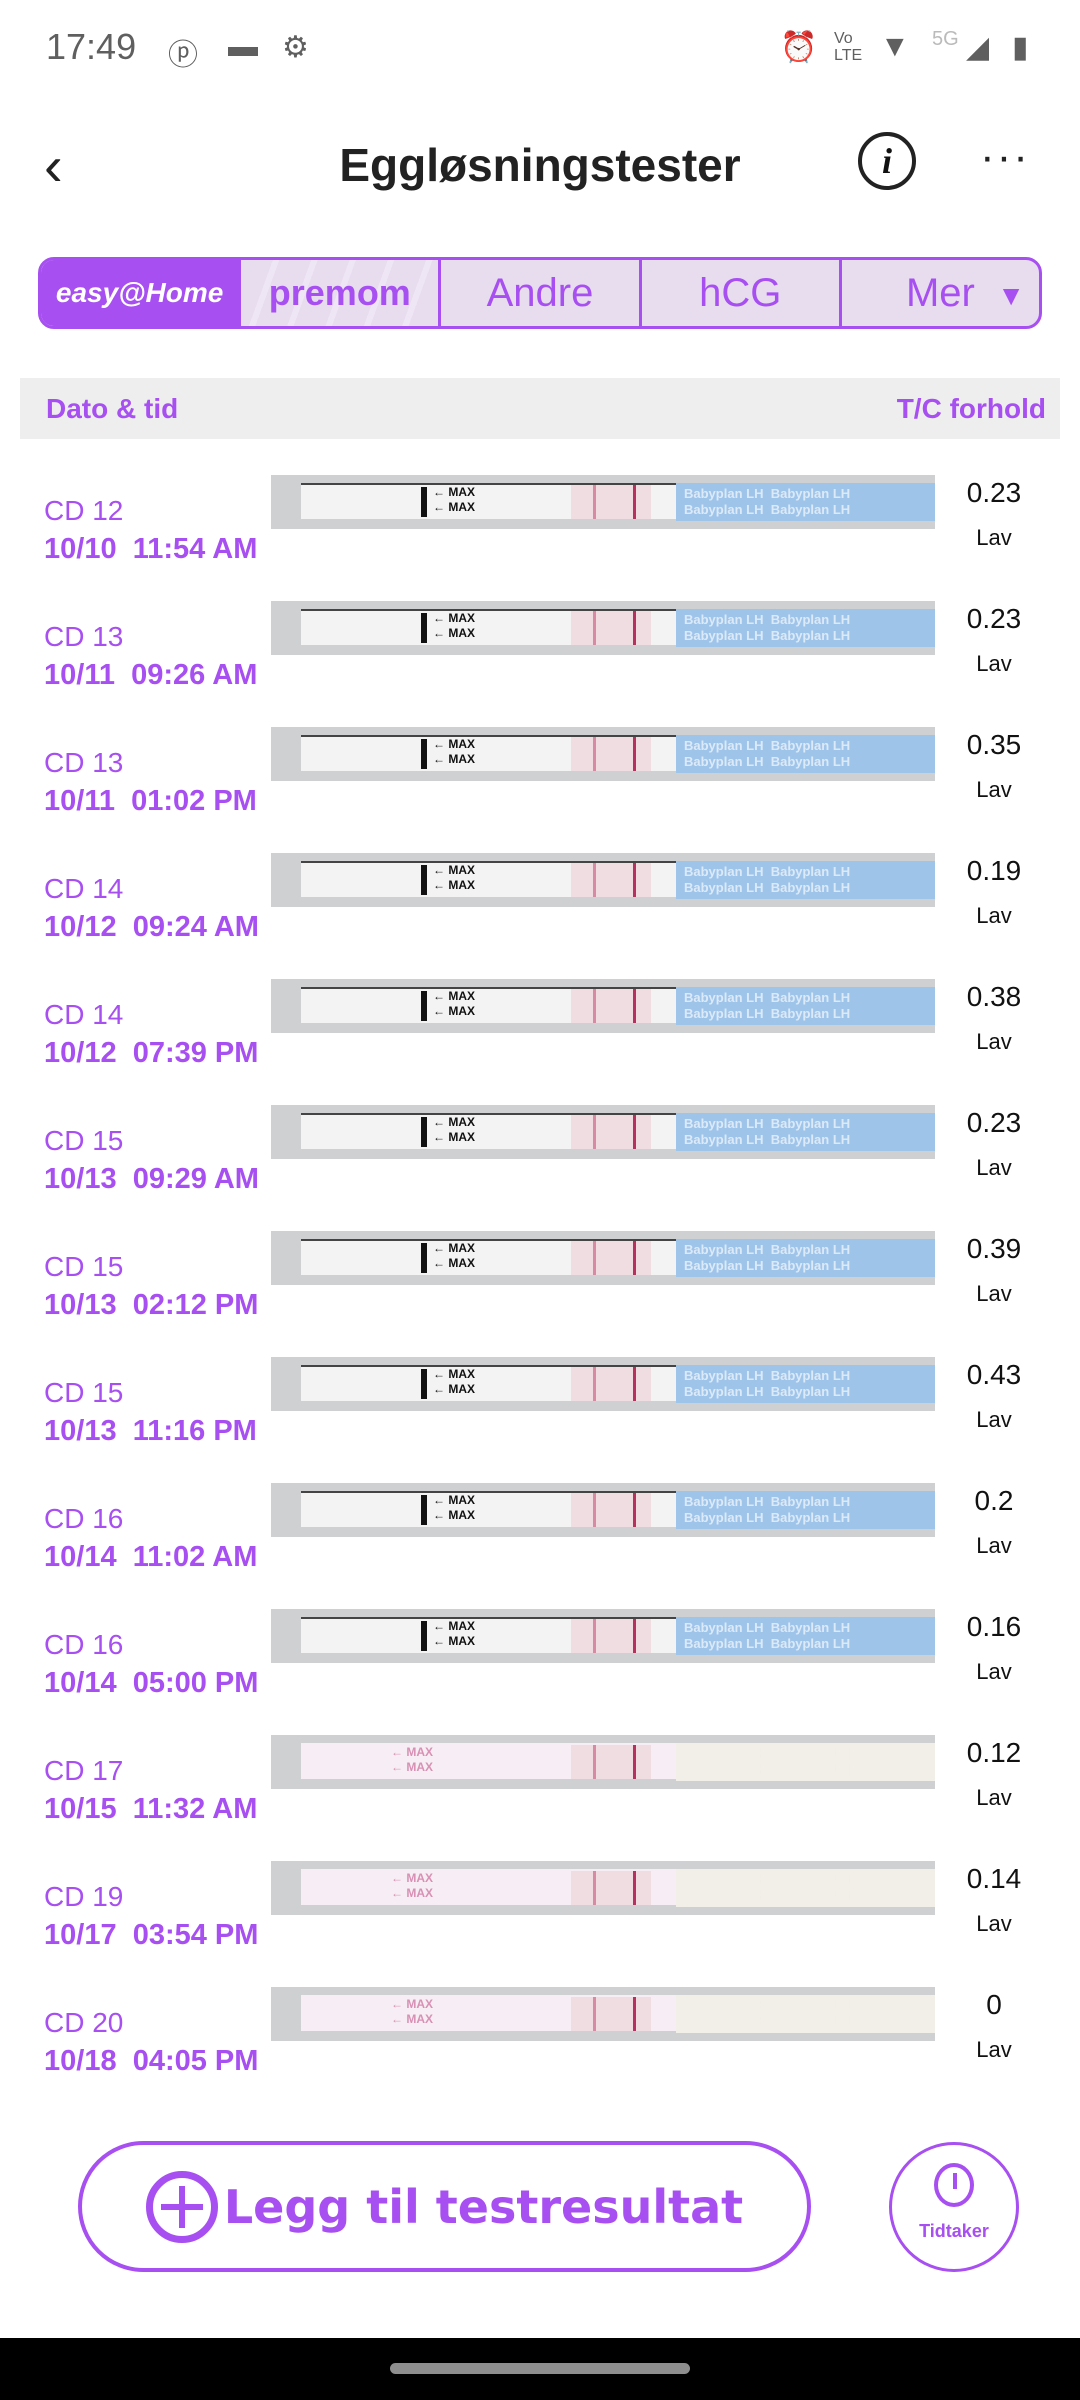 This screenshot has height=2400, width=1080. What do you see at coordinates (84, 1770) in the screenshot?
I see `cycle-day: CD 17` at bounding box center [84, 1770].